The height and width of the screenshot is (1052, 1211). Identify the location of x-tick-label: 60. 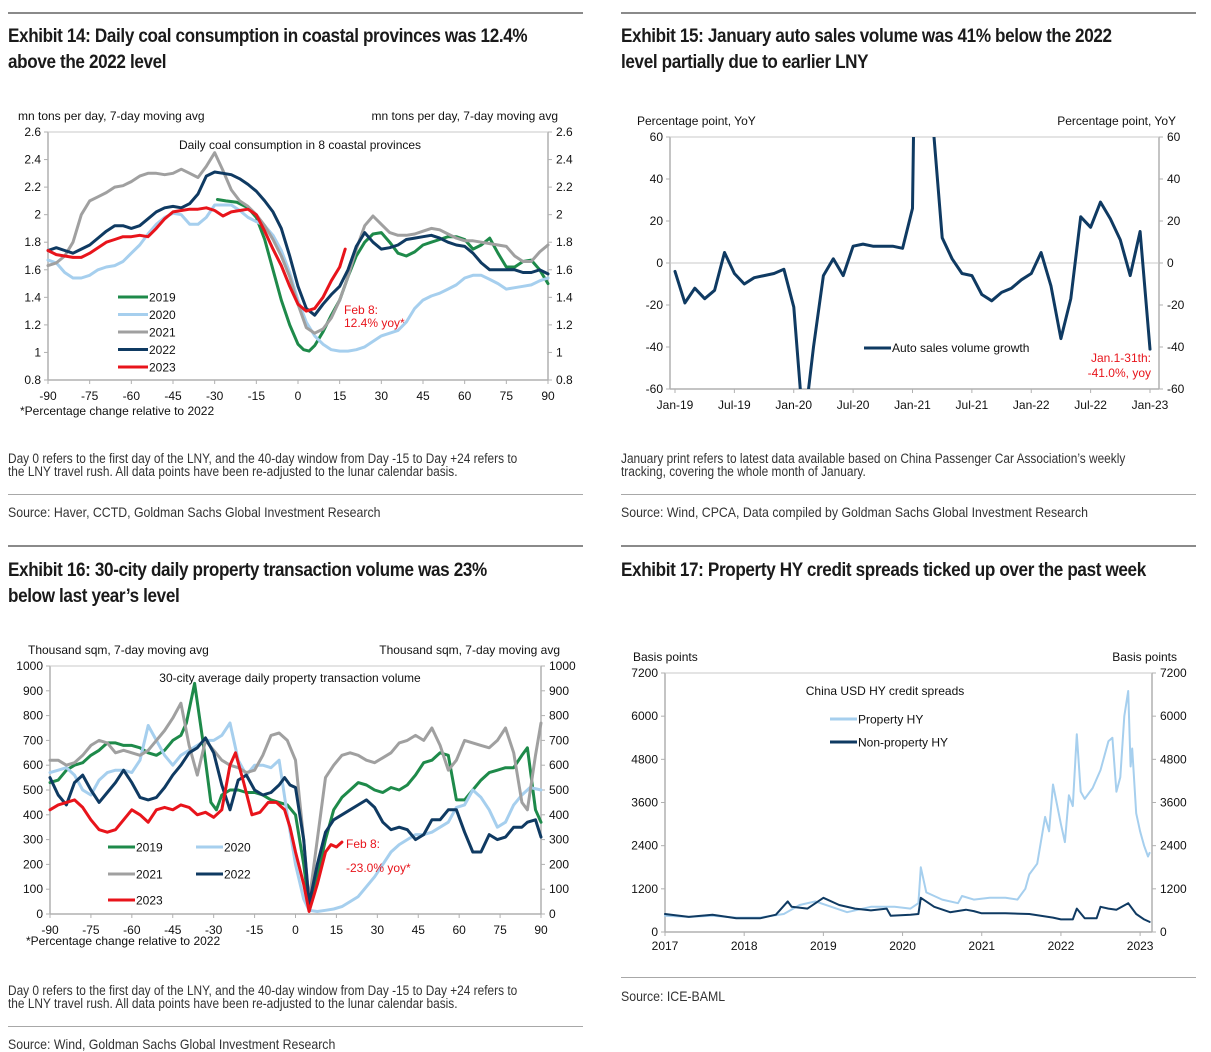
(465, 396).